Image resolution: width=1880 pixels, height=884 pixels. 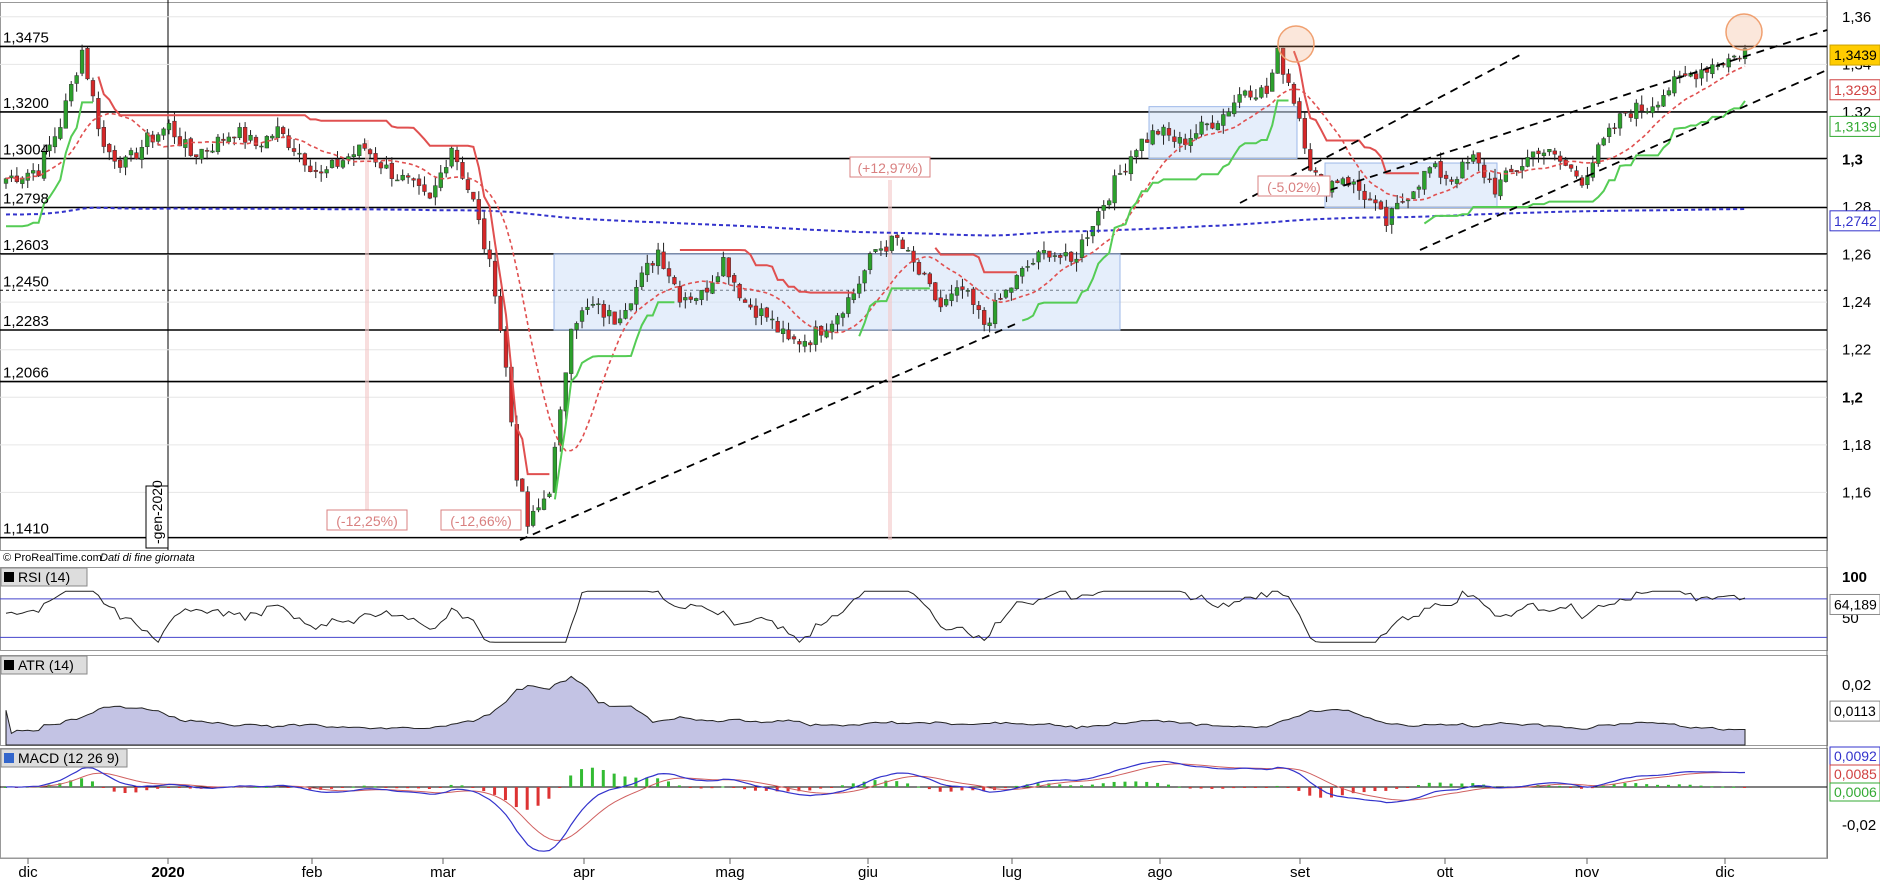 I want to click on atr-current-box, so click(x=1854, y=711).